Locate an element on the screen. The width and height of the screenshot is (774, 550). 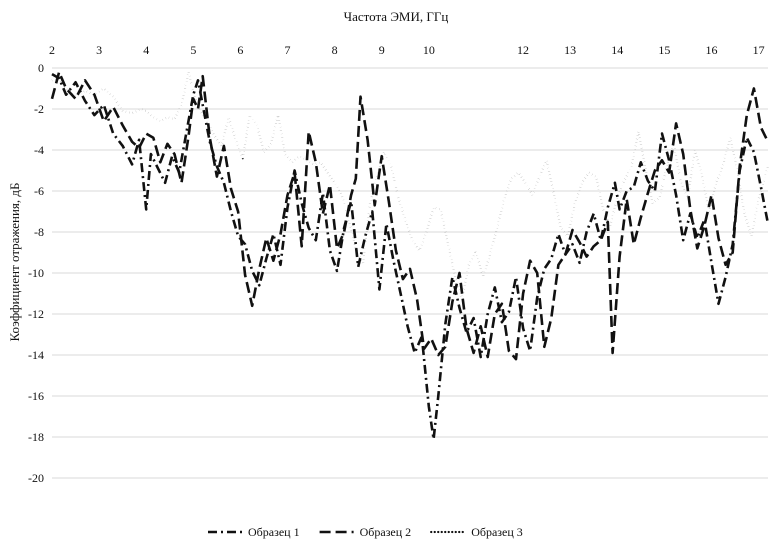
x-tick-label: 10 is located at coordinates (429, 50).